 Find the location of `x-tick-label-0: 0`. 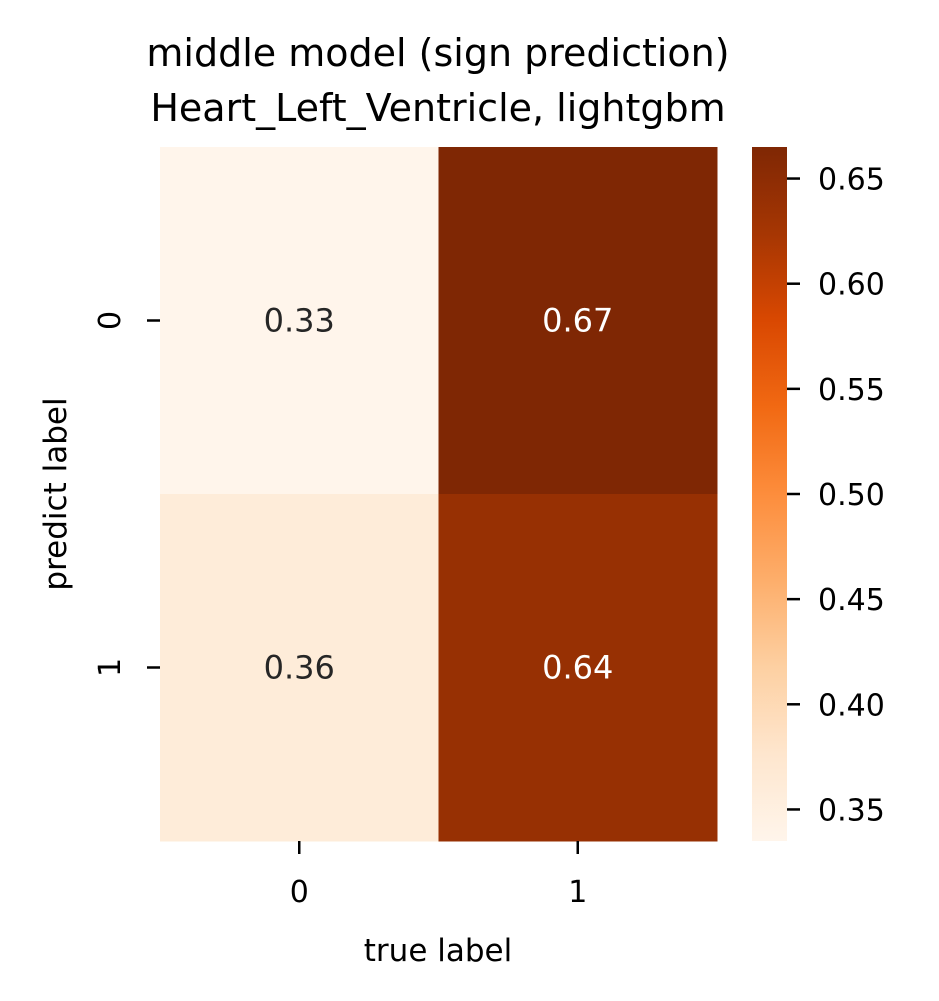

x-tick-label-0: 0 is located at coordinates (299, 892).